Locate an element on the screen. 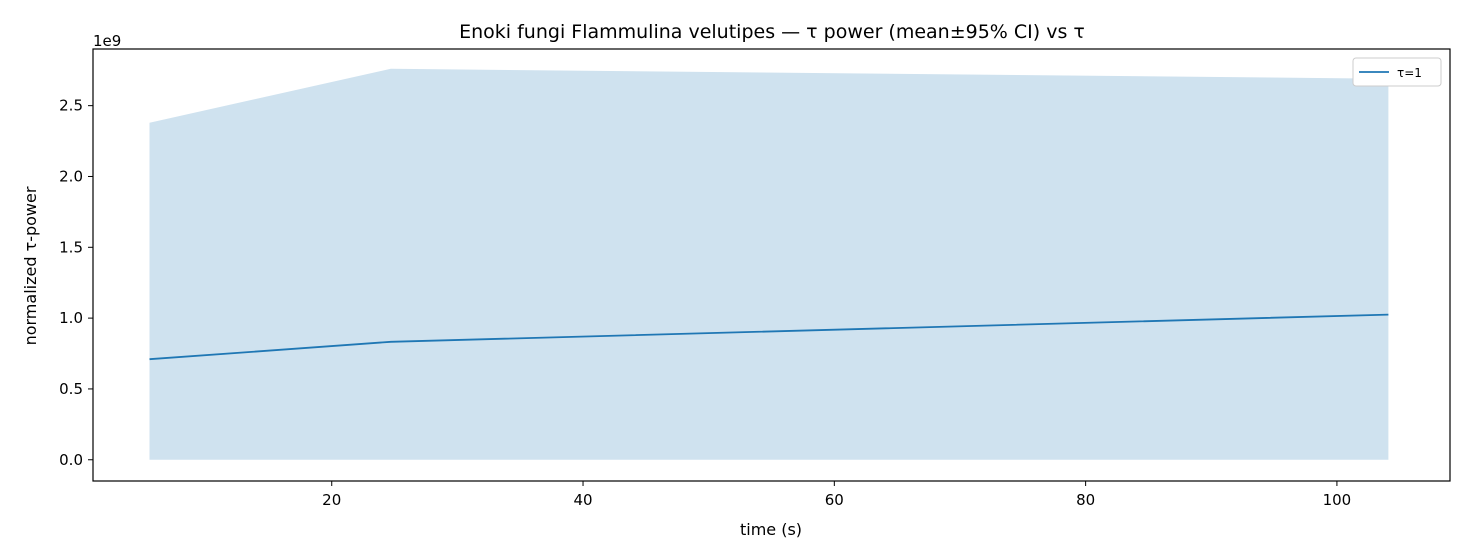  x-tick-label: 20 is located at coordinates (331, 500).